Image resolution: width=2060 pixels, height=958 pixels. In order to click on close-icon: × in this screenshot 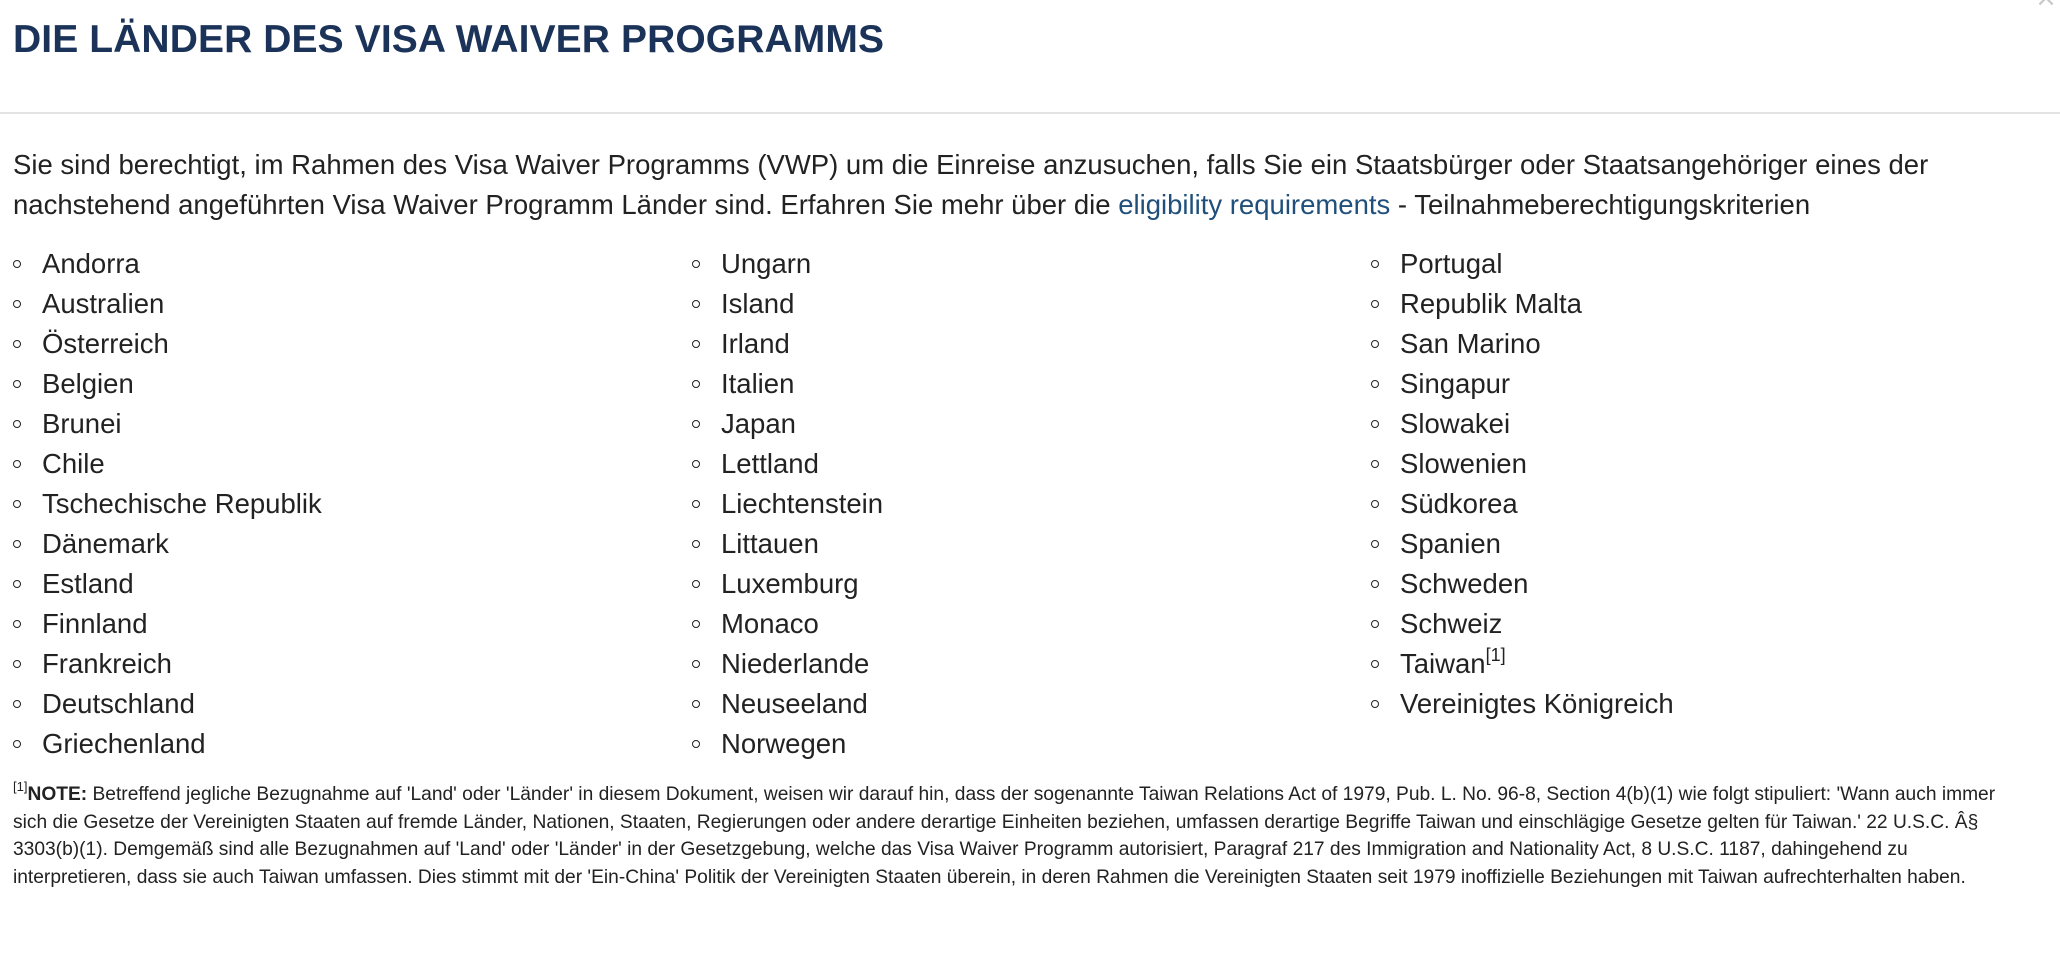, I will do `click(2046, 5)`.